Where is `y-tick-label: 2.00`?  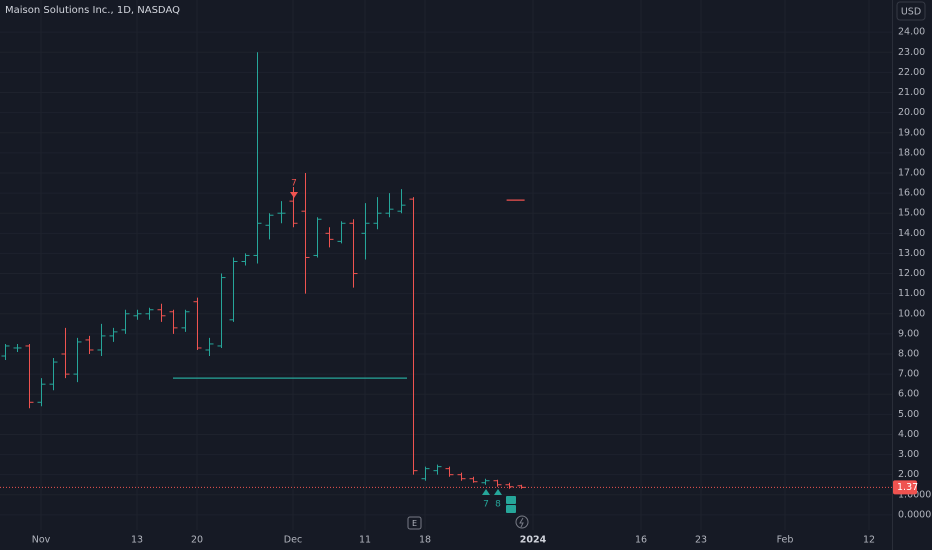
y-tick-label: 2.00 is located at coordinates (908, 474).